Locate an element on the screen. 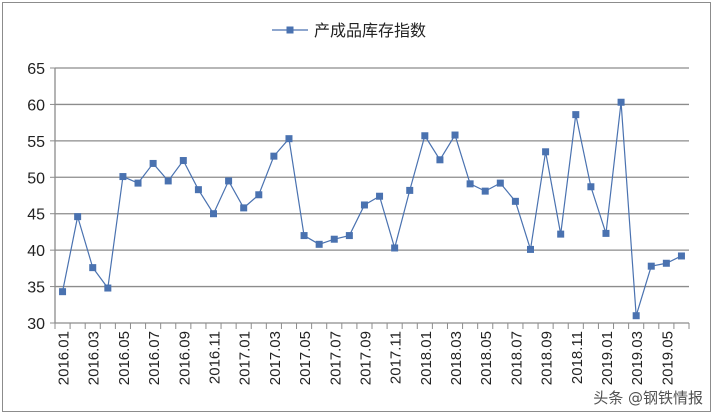  x-tick-label: 2017.01 is located at coordinates (245, 358).